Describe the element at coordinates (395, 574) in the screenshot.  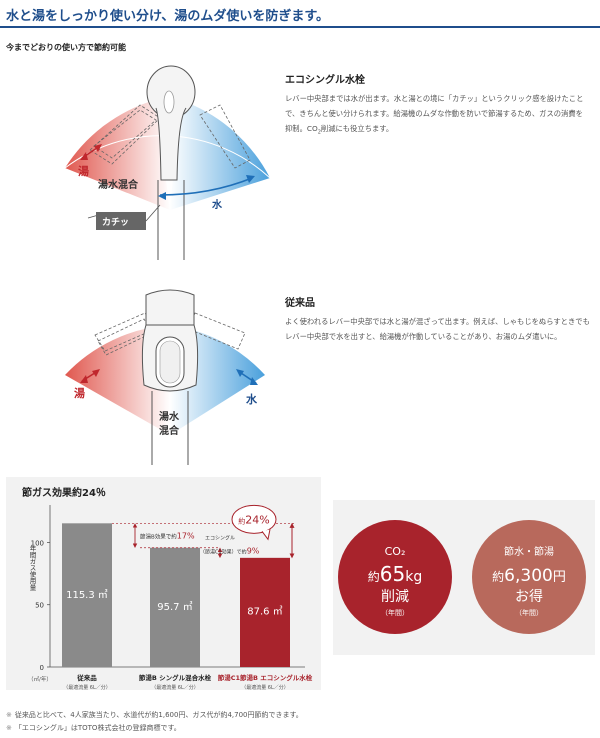
I see `co2-value: 約65kg` at that location.